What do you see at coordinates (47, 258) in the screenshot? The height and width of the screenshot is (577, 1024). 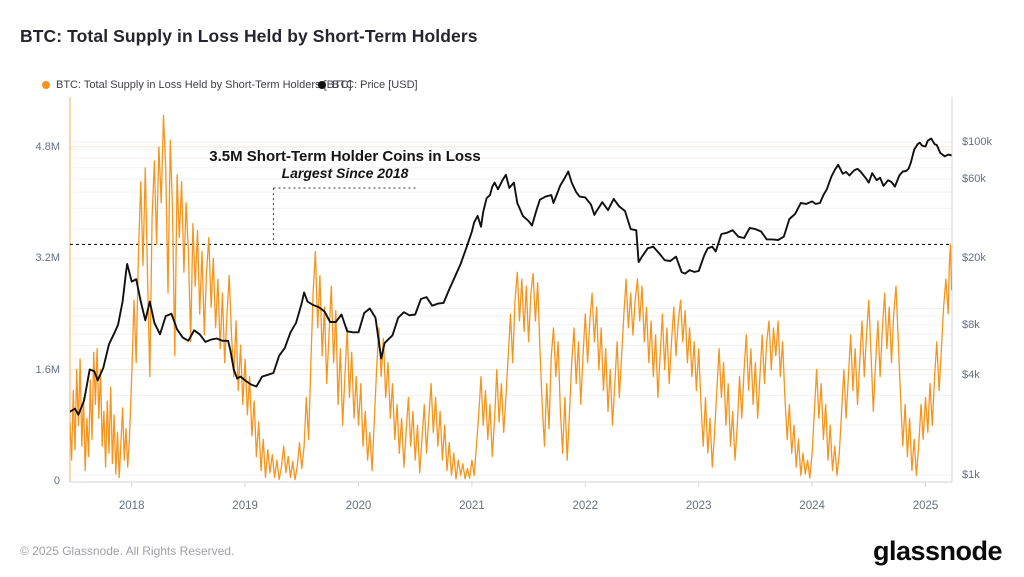 I see `y-left-tick-label: 3.2M` at bounding box center [47, 258].